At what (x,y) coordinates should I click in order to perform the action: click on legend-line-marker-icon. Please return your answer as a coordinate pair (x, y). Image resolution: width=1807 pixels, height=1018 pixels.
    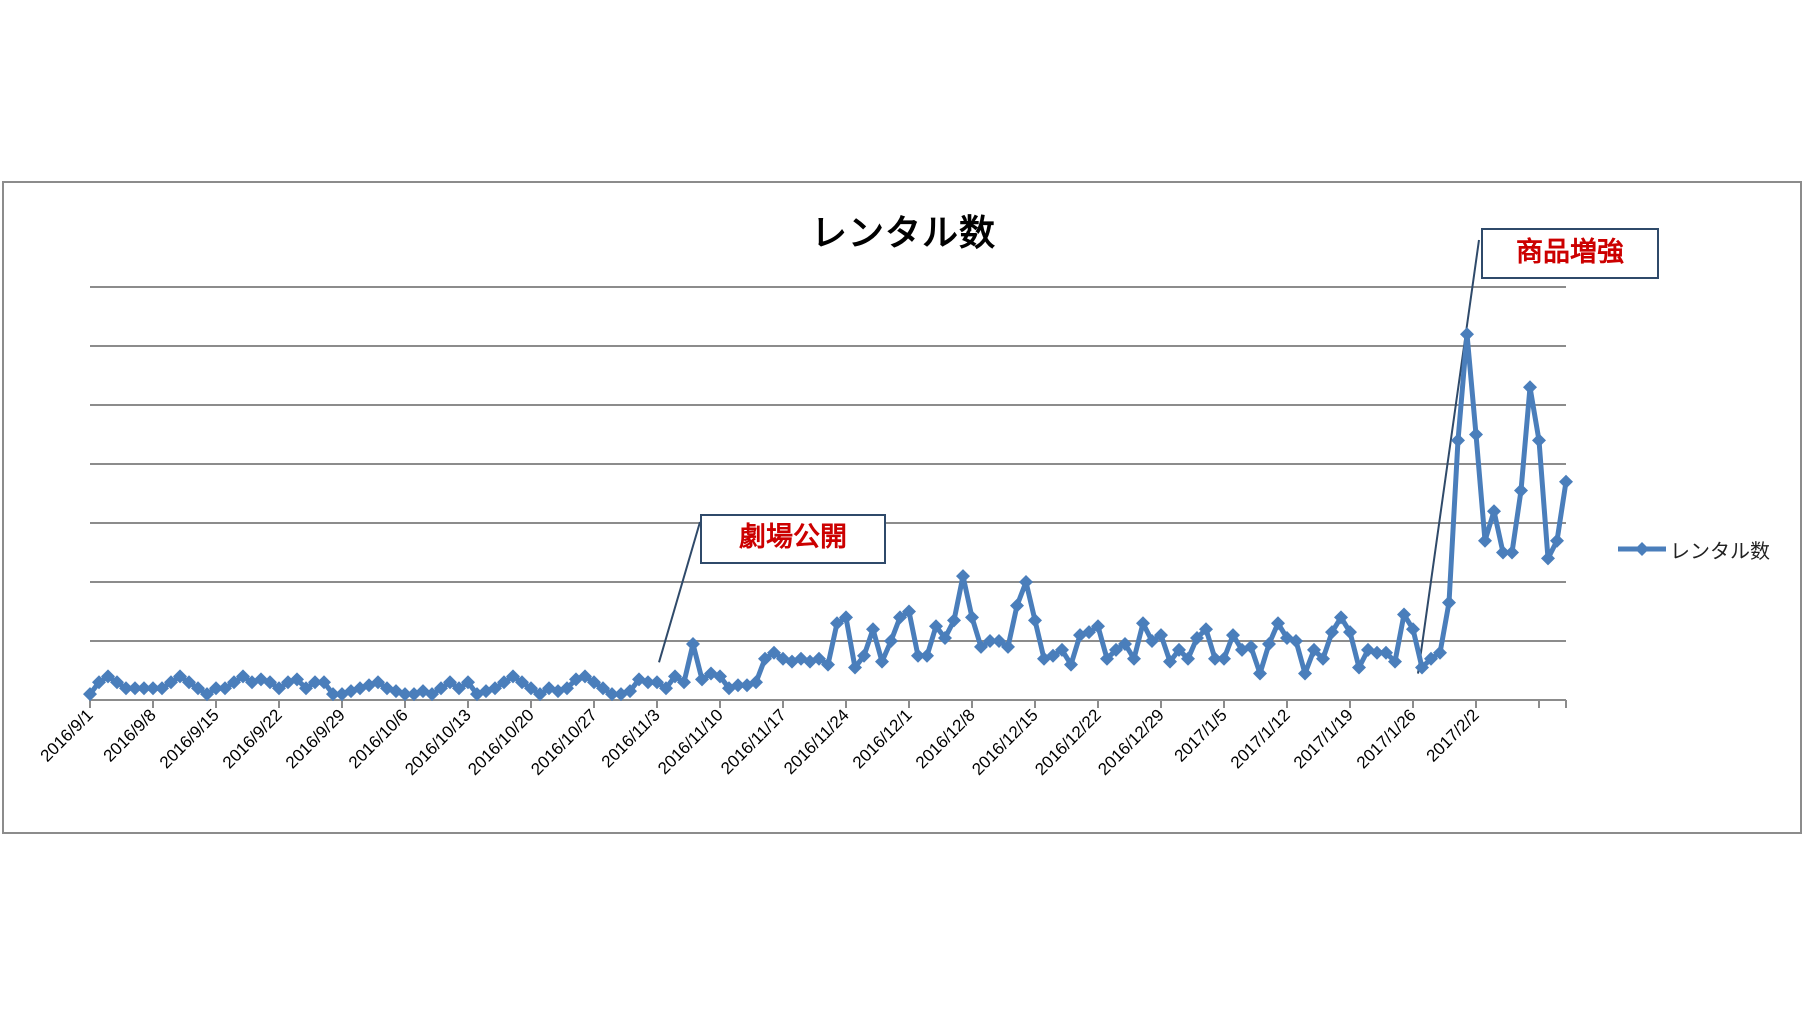
    Looking at the image, I should click on (1642, 549).